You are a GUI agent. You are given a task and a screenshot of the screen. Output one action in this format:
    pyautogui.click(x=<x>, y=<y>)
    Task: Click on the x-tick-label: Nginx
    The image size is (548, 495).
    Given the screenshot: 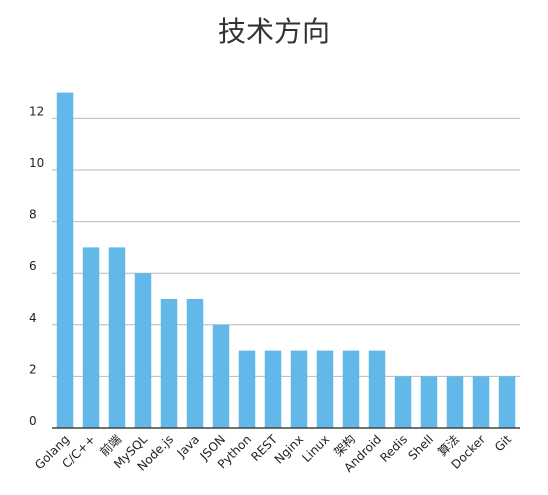 What is the action you would take?
    pyautogui.click(x=289, y=449)
    